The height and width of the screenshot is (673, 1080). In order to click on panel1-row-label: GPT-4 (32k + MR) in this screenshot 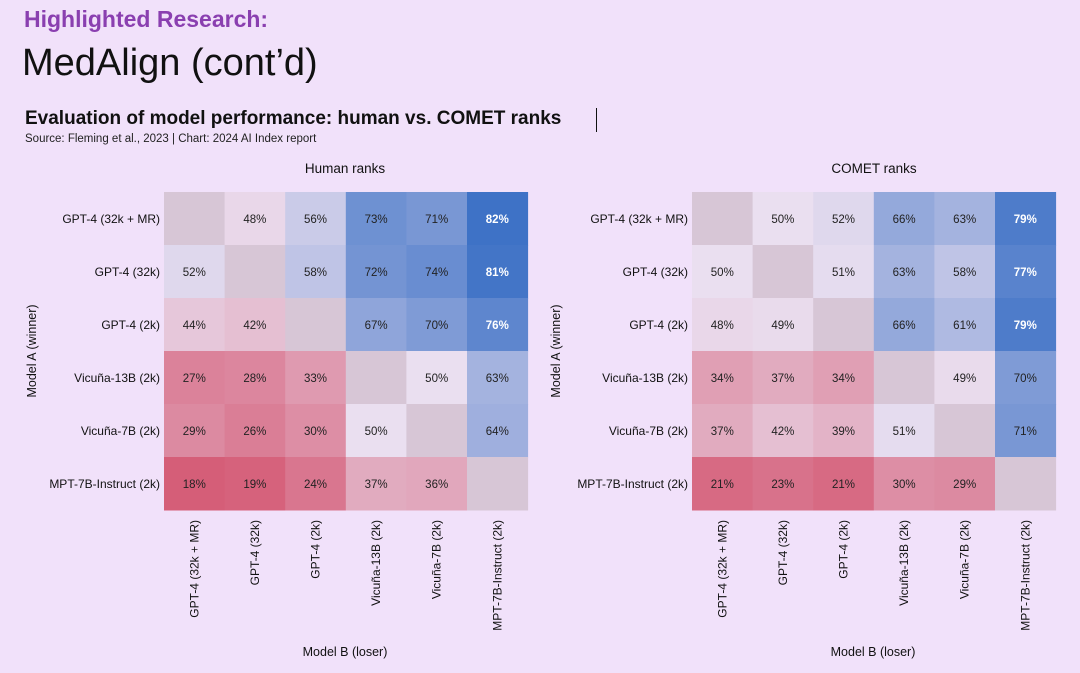, I will do `click(111, 219)`.